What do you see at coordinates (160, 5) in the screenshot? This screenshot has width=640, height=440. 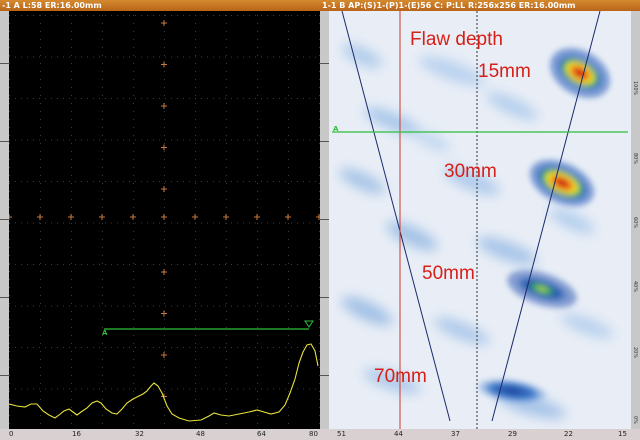 I see `ascan-title-bar: -1 A L:58 ER:16.00mm` at bounding box center [160, 5].